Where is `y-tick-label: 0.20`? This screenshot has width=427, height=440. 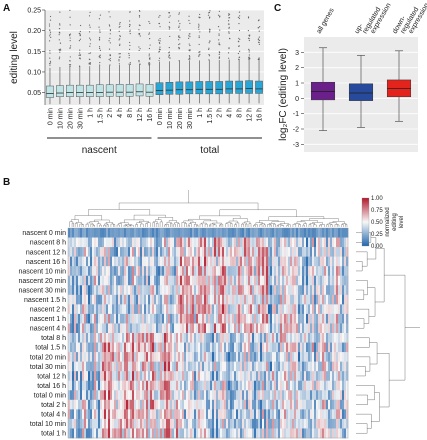
y-tick-label: 0.20 is located at coordinates (34, 31).